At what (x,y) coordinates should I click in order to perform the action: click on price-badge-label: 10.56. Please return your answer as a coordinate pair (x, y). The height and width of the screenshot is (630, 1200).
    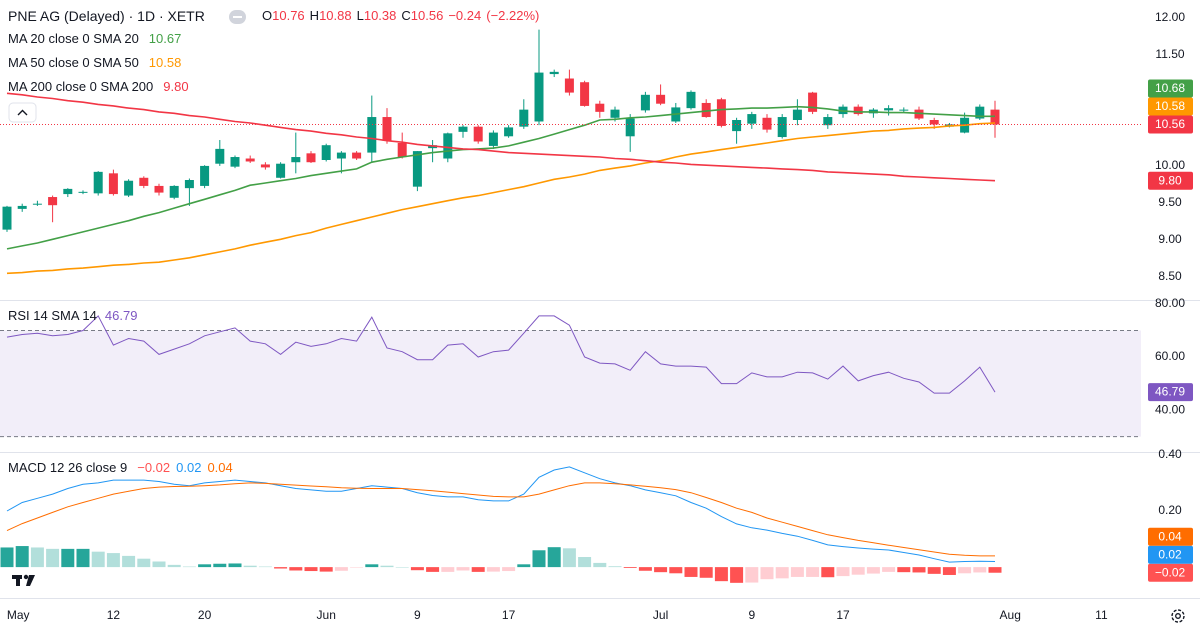
    Looking at the image, I should click on (1170, 124).